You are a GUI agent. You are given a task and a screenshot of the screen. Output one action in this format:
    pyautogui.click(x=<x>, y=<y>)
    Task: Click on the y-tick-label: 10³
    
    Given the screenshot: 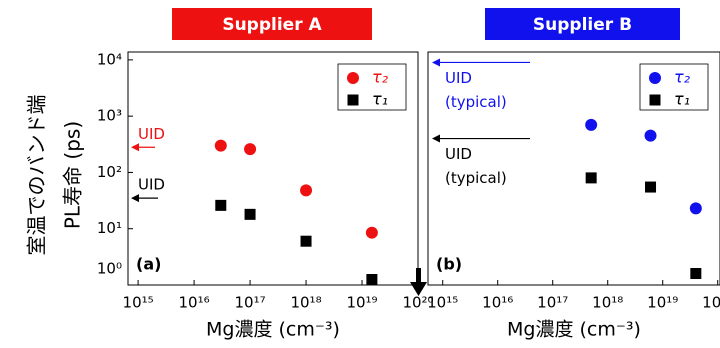 What is the action you would take?
    pyautogui.click(x=109, y=116)
    